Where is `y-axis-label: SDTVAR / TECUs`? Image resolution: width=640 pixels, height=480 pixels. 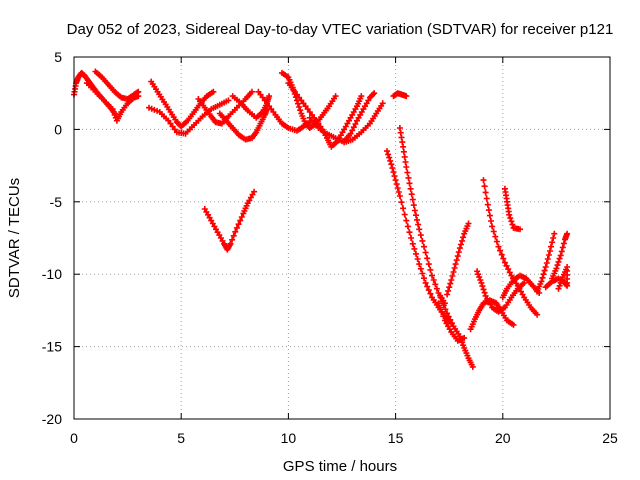 y-axis-label: SDTVAR / TECUs is located at coordinates (14, 238).